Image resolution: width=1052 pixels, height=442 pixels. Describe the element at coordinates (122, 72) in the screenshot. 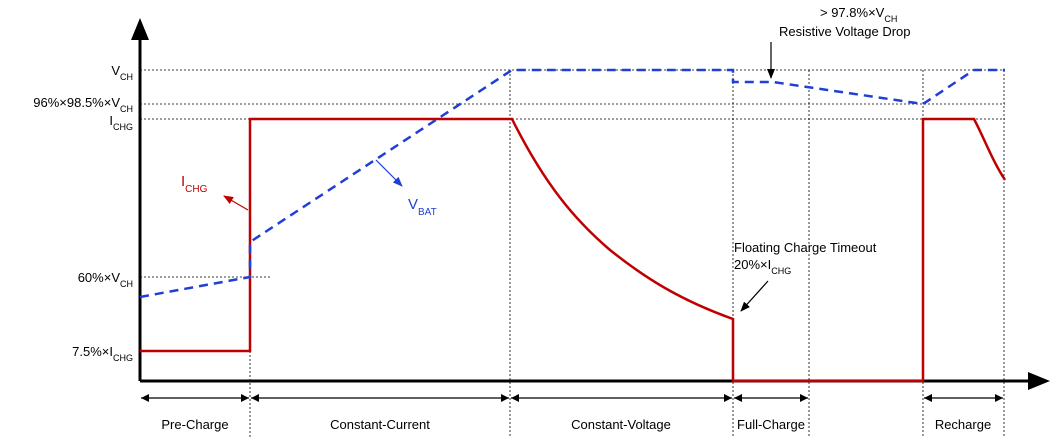

I see `label-vch: VCH` at that location.